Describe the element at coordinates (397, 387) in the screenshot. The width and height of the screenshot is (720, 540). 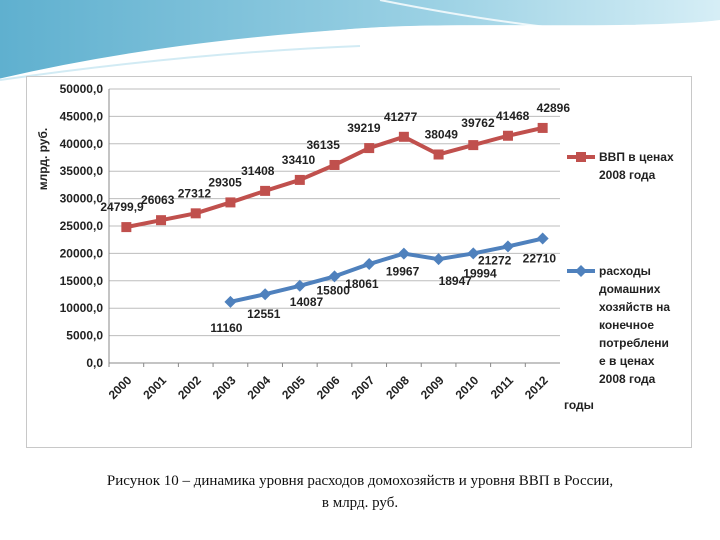
I see `x-tick-label: 2008` at that location.